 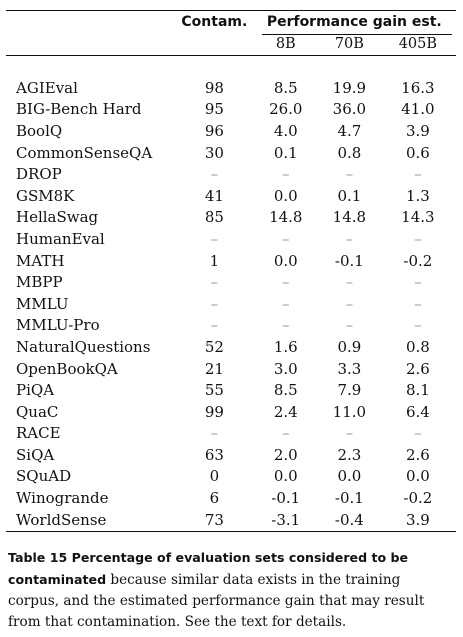 I want to click on row-contam: 55, so click(x=214, y=390).